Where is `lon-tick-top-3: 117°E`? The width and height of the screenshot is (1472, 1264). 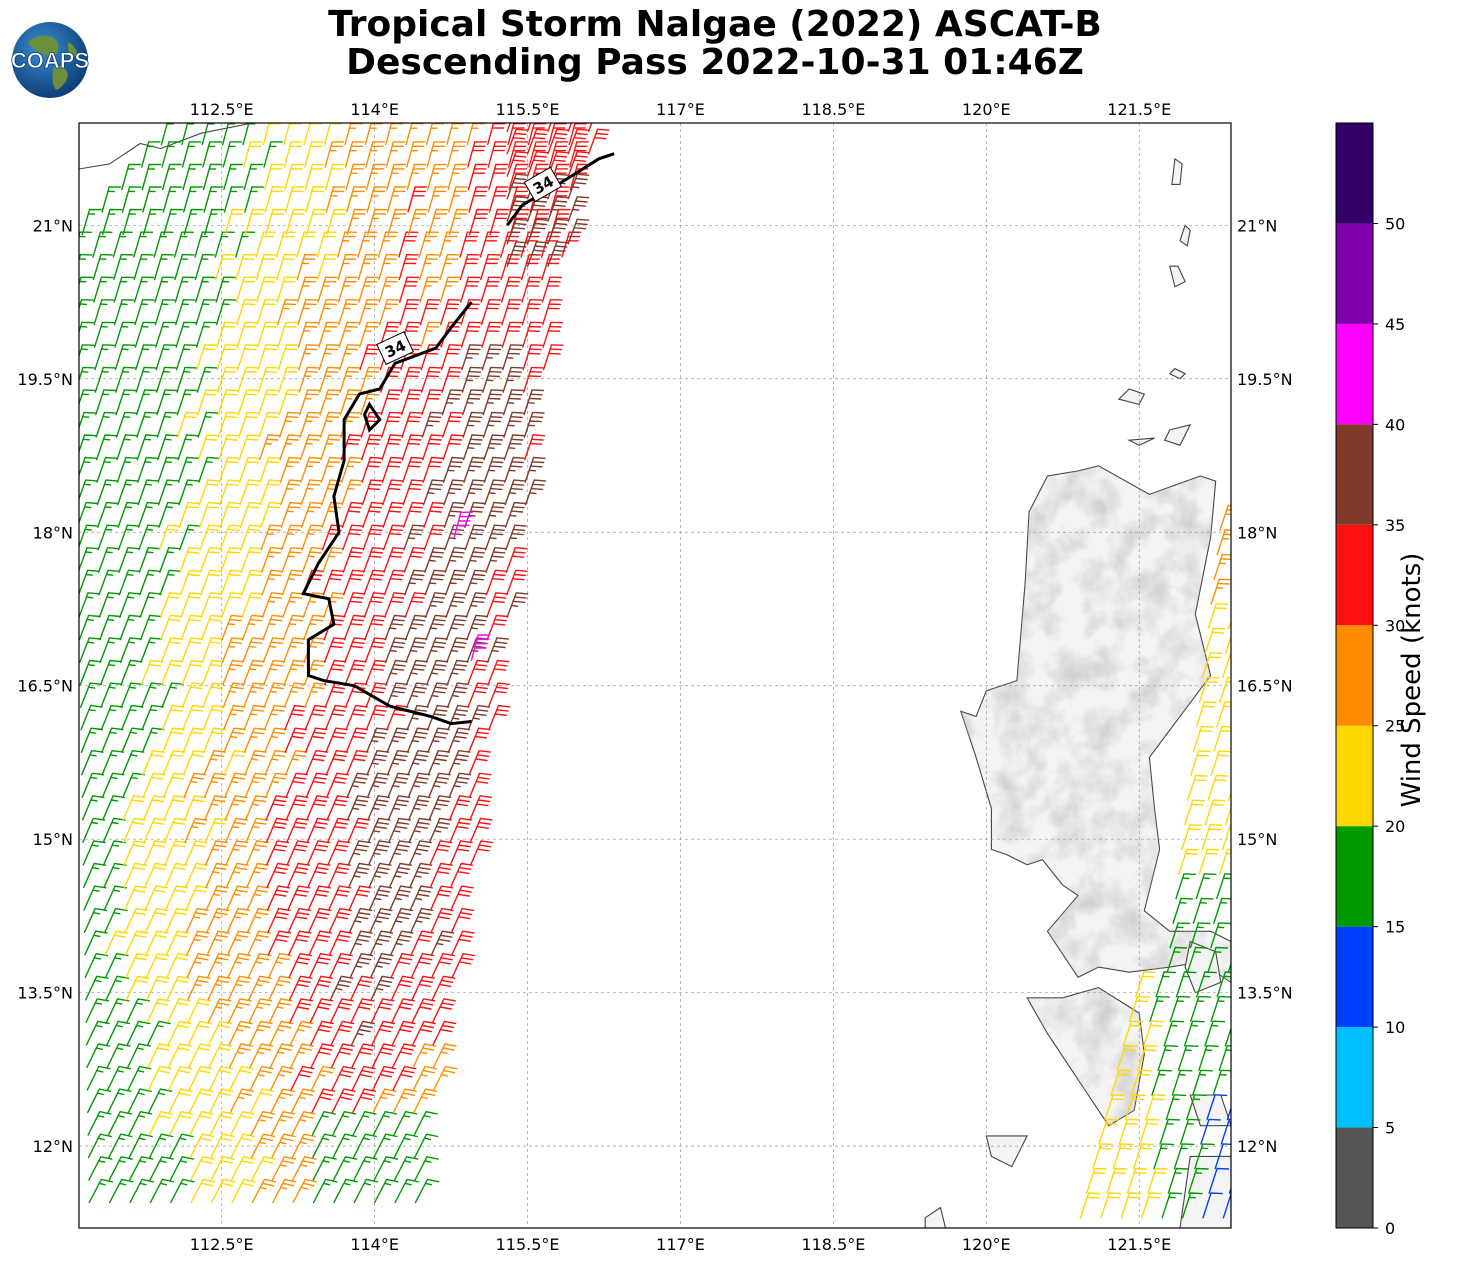 lon-tick-top-3: 117°E is located at coordinates (680, 109).